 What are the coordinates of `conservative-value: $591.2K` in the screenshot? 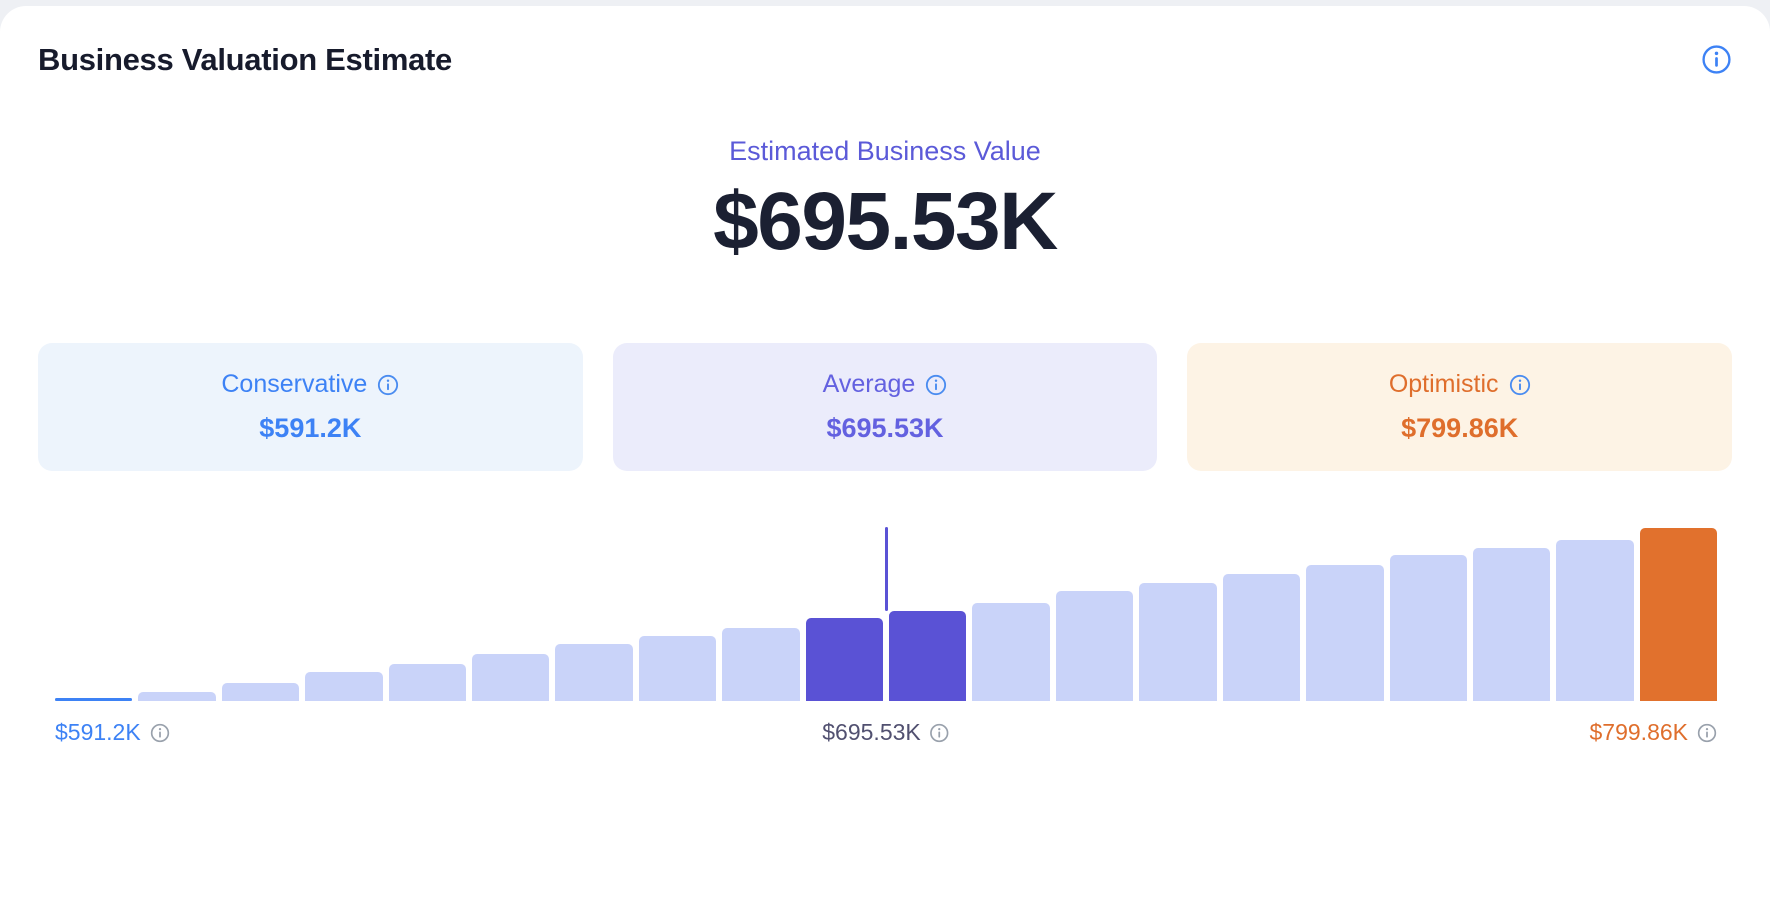 It's located at (310, 428).